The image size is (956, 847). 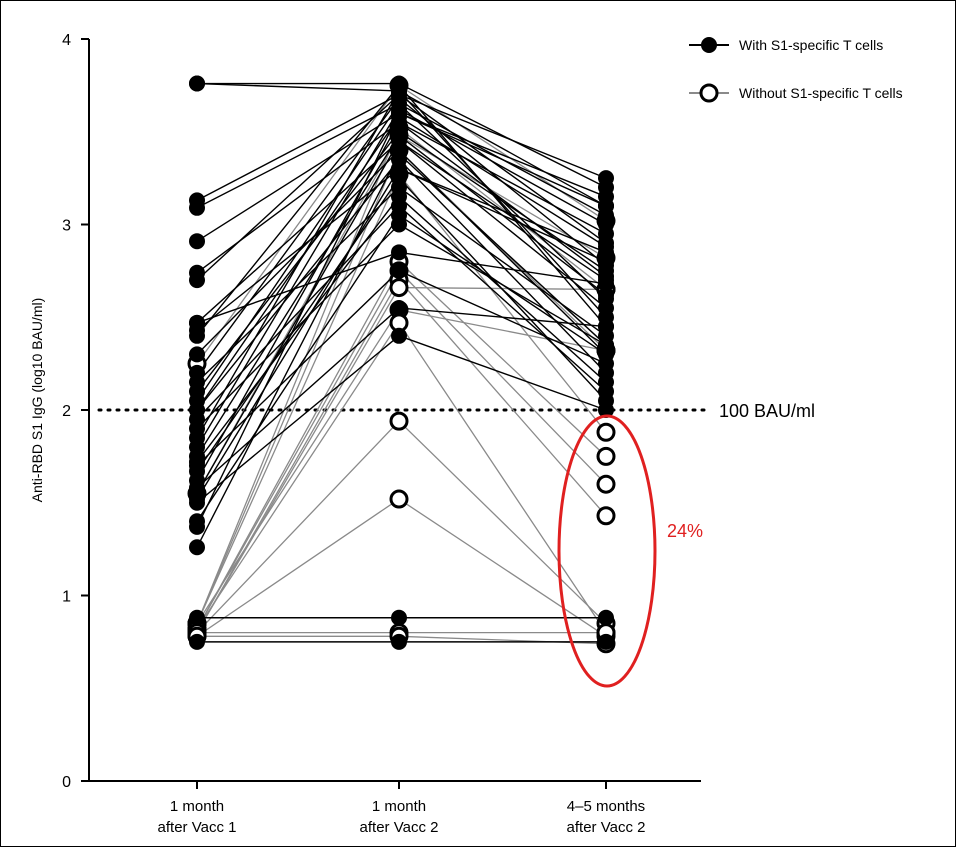 What do you see at coordinates (37, 400) in the screenshot?
I see `y-axis-title: Anti-RBD S1 IgG (log10 BAU/ml)` at bounding box center [37, 400].